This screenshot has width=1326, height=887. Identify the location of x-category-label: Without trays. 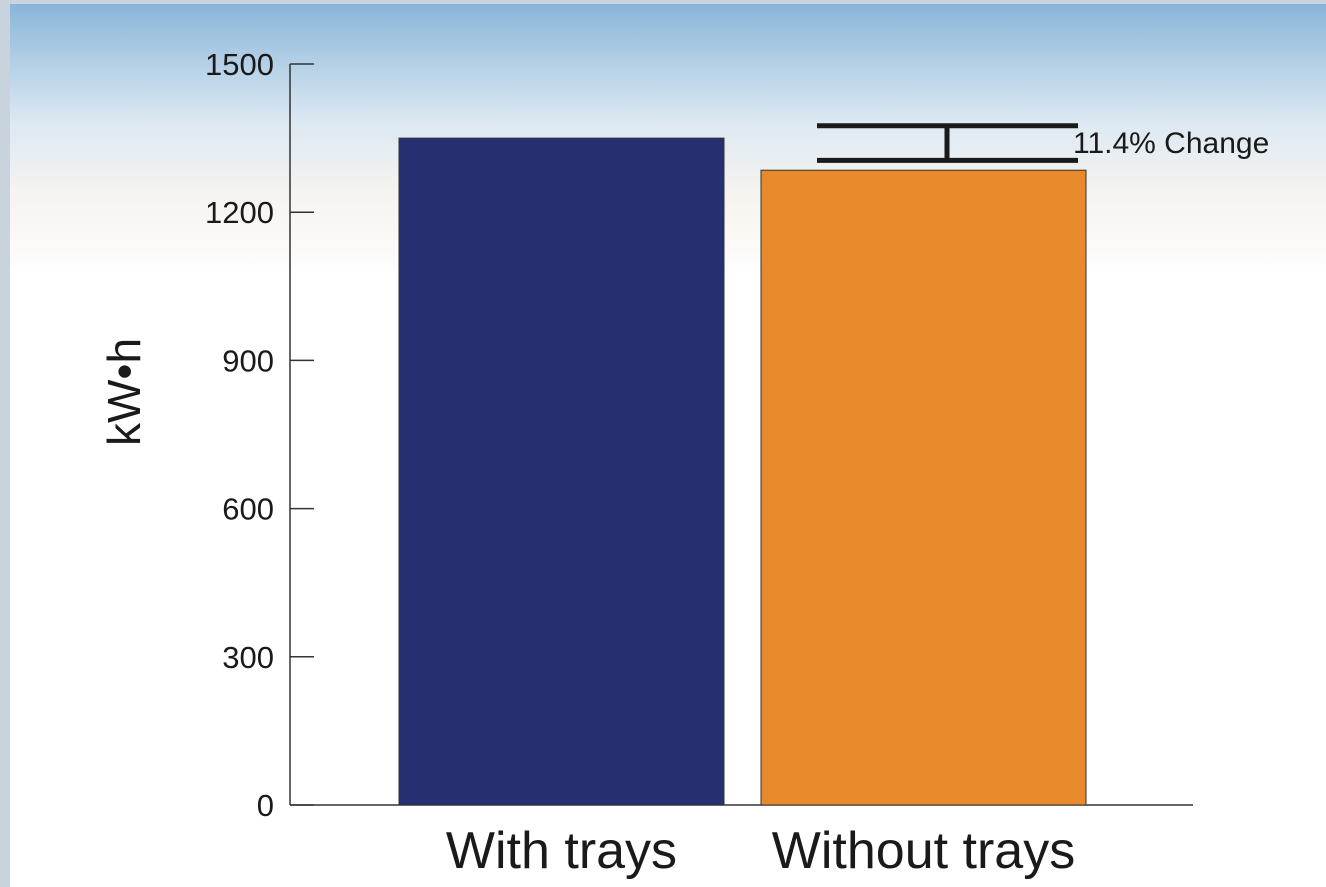
(923, 851).